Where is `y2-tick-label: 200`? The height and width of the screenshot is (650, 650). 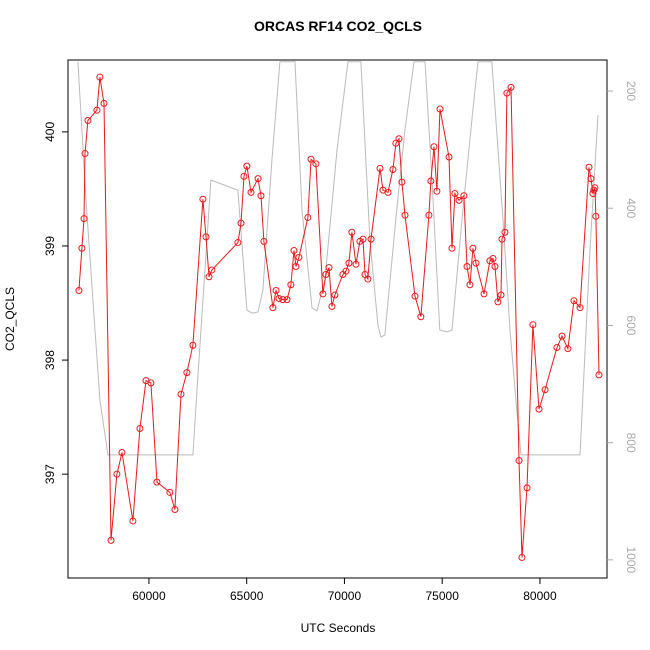
y2-tick-label: 200 is located at coordinates (631, 91).